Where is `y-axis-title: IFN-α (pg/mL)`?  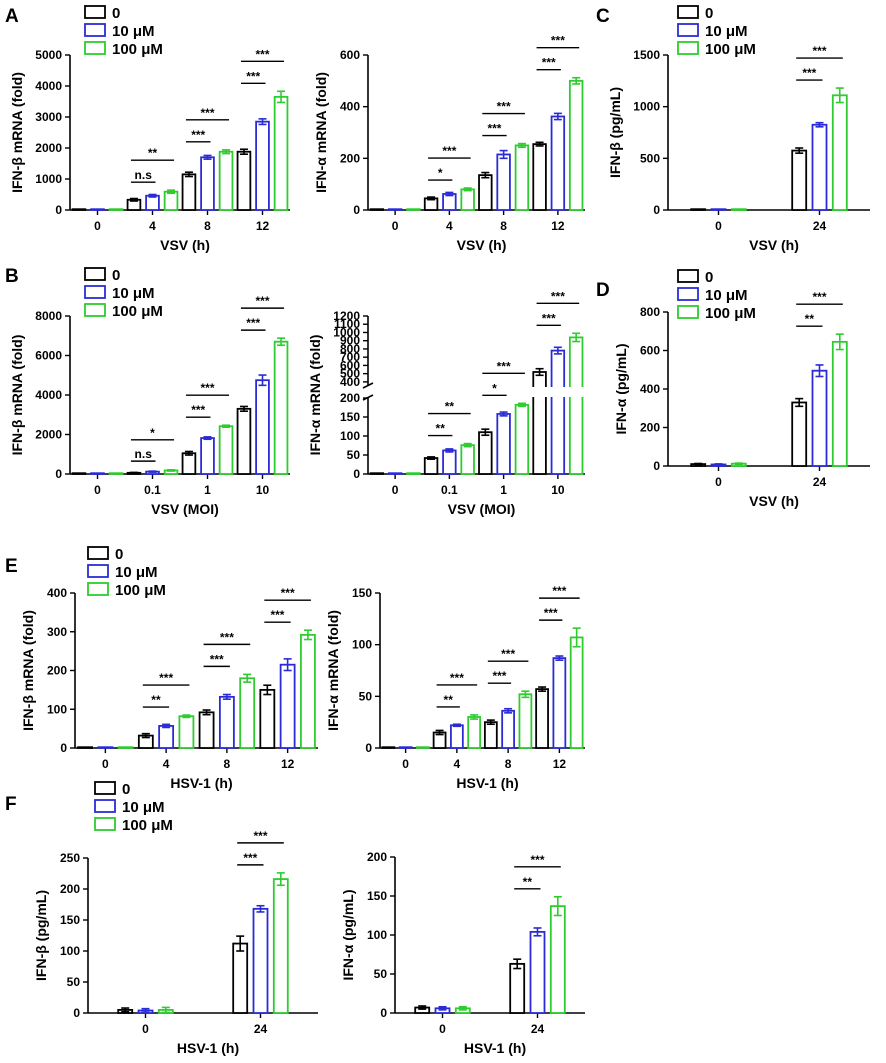
y-axis-title: IFN-α (pg/mL) is located at coordinates (621, 388).